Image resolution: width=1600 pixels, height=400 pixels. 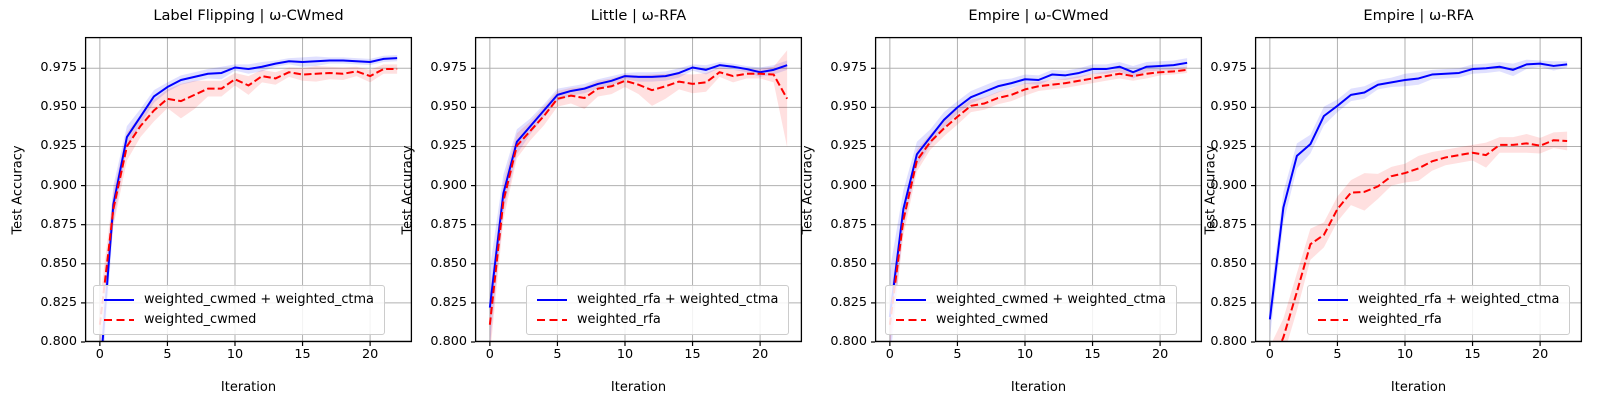 What do you see at coordinates (638, 15) in the screenshot?
I see `subplot-title: Little | ω-RFA` at bounding box center [638, 15].